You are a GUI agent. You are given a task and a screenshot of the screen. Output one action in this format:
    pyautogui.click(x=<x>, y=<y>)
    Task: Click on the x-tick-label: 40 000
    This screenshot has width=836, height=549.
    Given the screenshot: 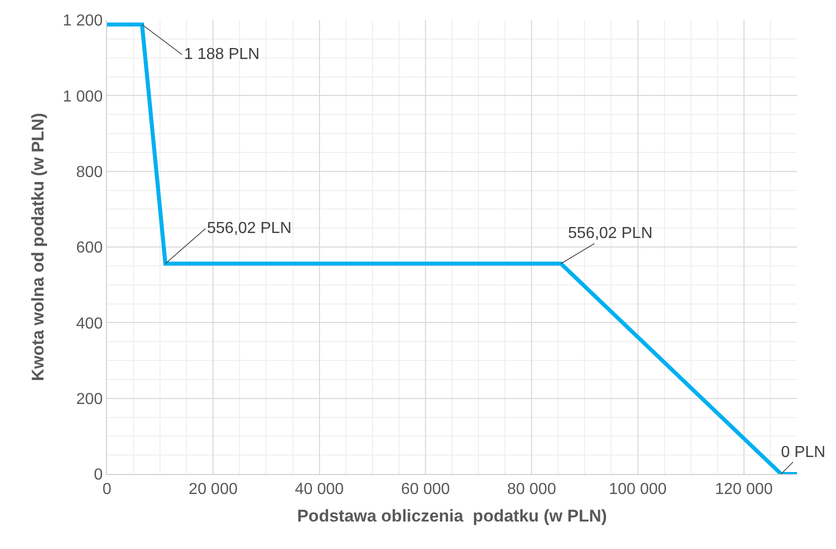 What is the action you would take?
    pyautogui.click(x=319, y=489)
    